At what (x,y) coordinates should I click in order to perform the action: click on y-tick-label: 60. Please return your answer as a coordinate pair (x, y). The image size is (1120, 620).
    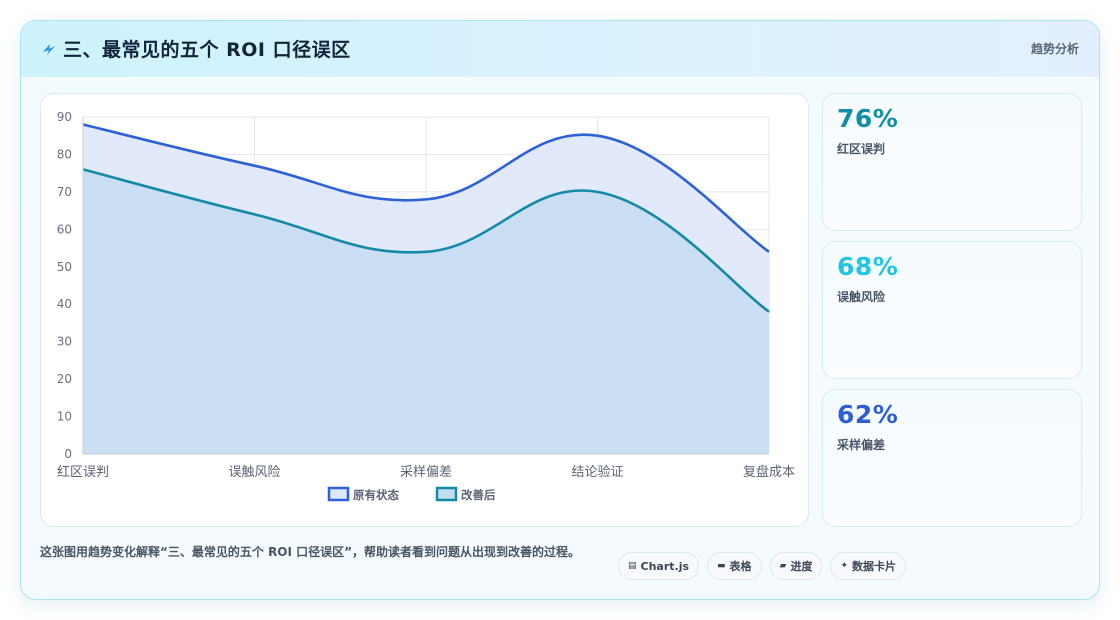
    Looking at the image, I should click on (64, 229).